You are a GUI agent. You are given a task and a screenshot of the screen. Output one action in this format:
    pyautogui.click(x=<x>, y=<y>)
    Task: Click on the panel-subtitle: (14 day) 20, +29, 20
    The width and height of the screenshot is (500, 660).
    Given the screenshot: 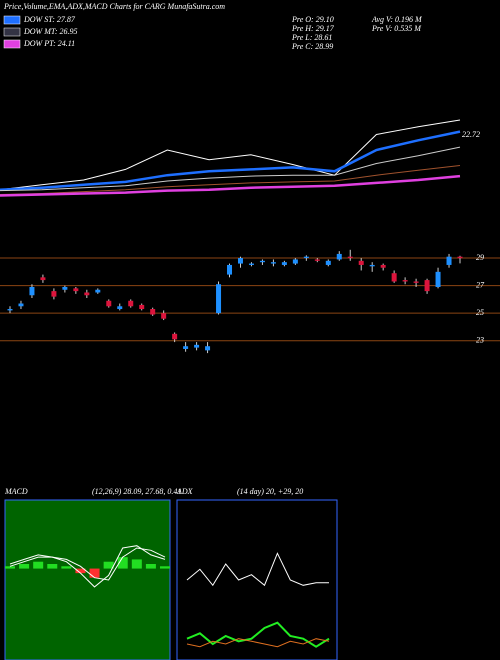 What is the action you would take?
    pyautogui.click(x=270, y=491)
    